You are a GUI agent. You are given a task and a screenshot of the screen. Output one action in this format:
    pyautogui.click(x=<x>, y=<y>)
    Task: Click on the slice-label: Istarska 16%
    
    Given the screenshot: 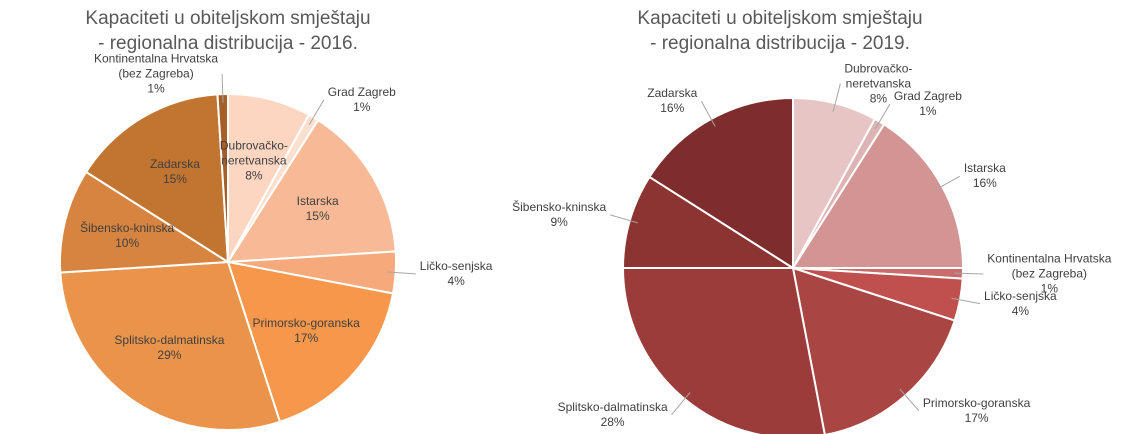 What is the action you would take?
    pyautogui.click(x=985, y=176)
    